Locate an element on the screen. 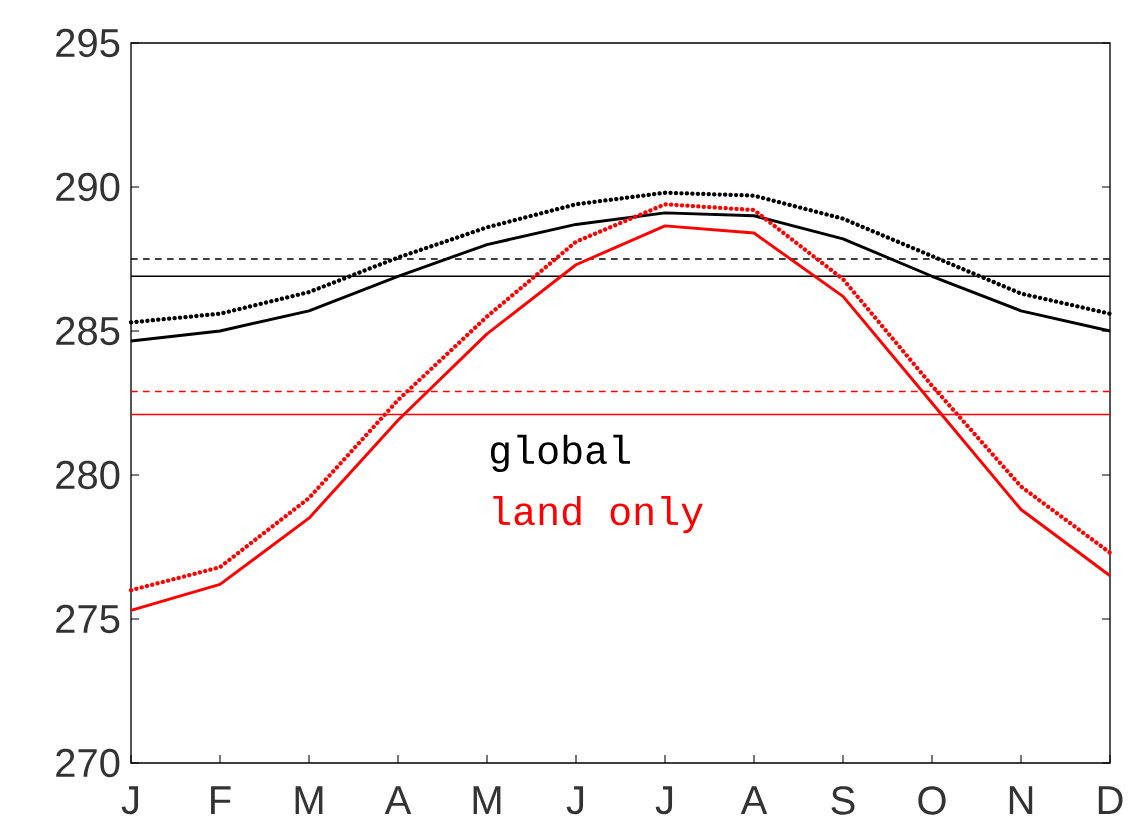 This screenshot has width=1146, height=837. text: land only is located at coordinates (598, 514).